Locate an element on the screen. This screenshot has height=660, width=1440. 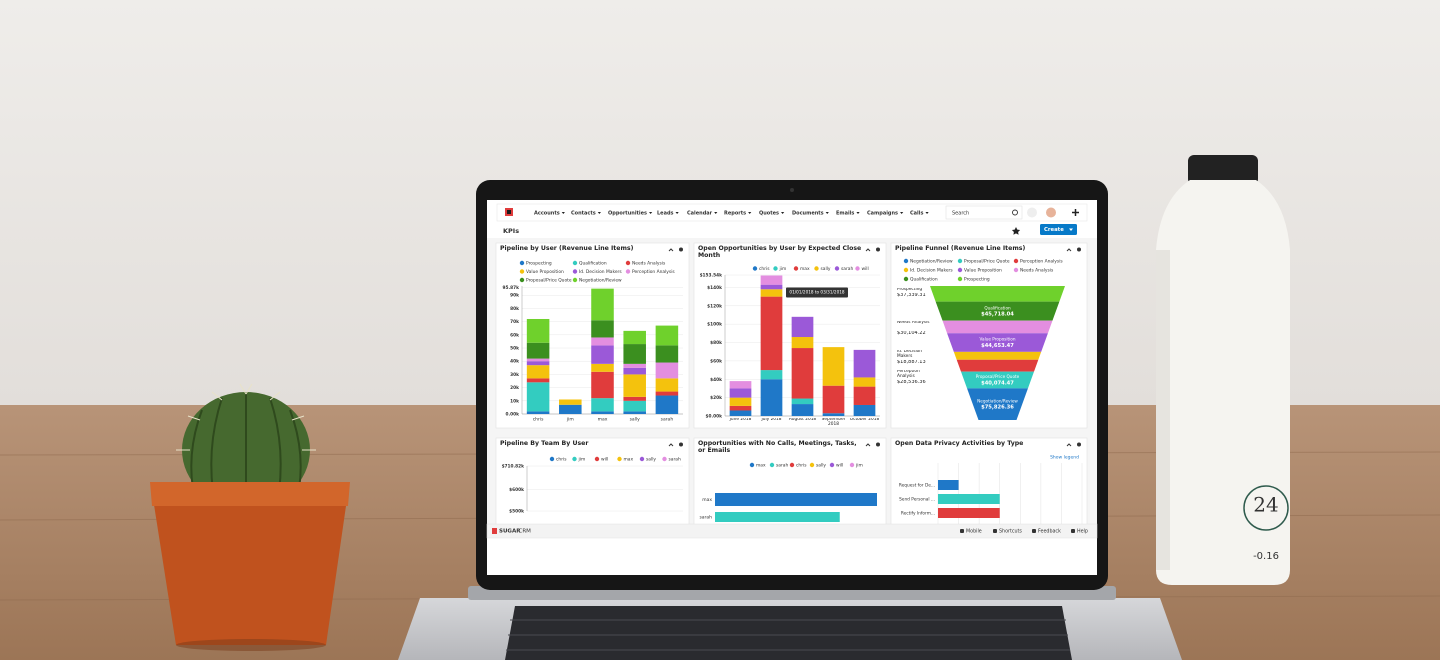
nav-item: Reports is located at coordinates (735, 214).